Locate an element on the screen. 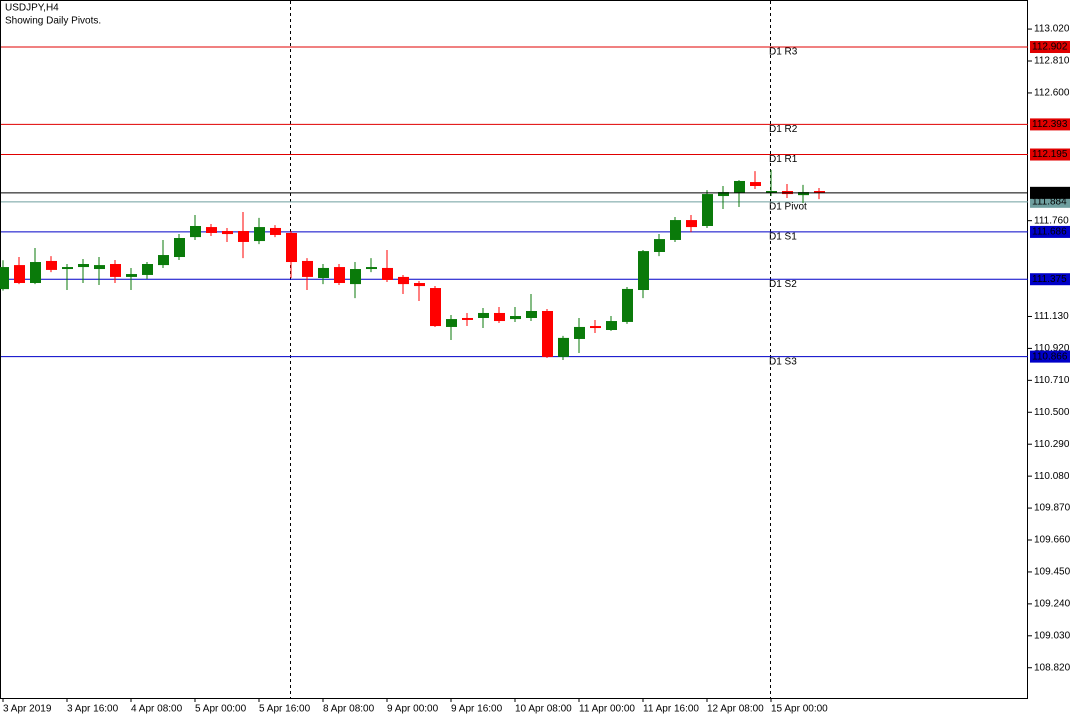 This screenshot has height=720, width=1080. price-tag-label: 110.866 is located at coordinates (1050, 356).